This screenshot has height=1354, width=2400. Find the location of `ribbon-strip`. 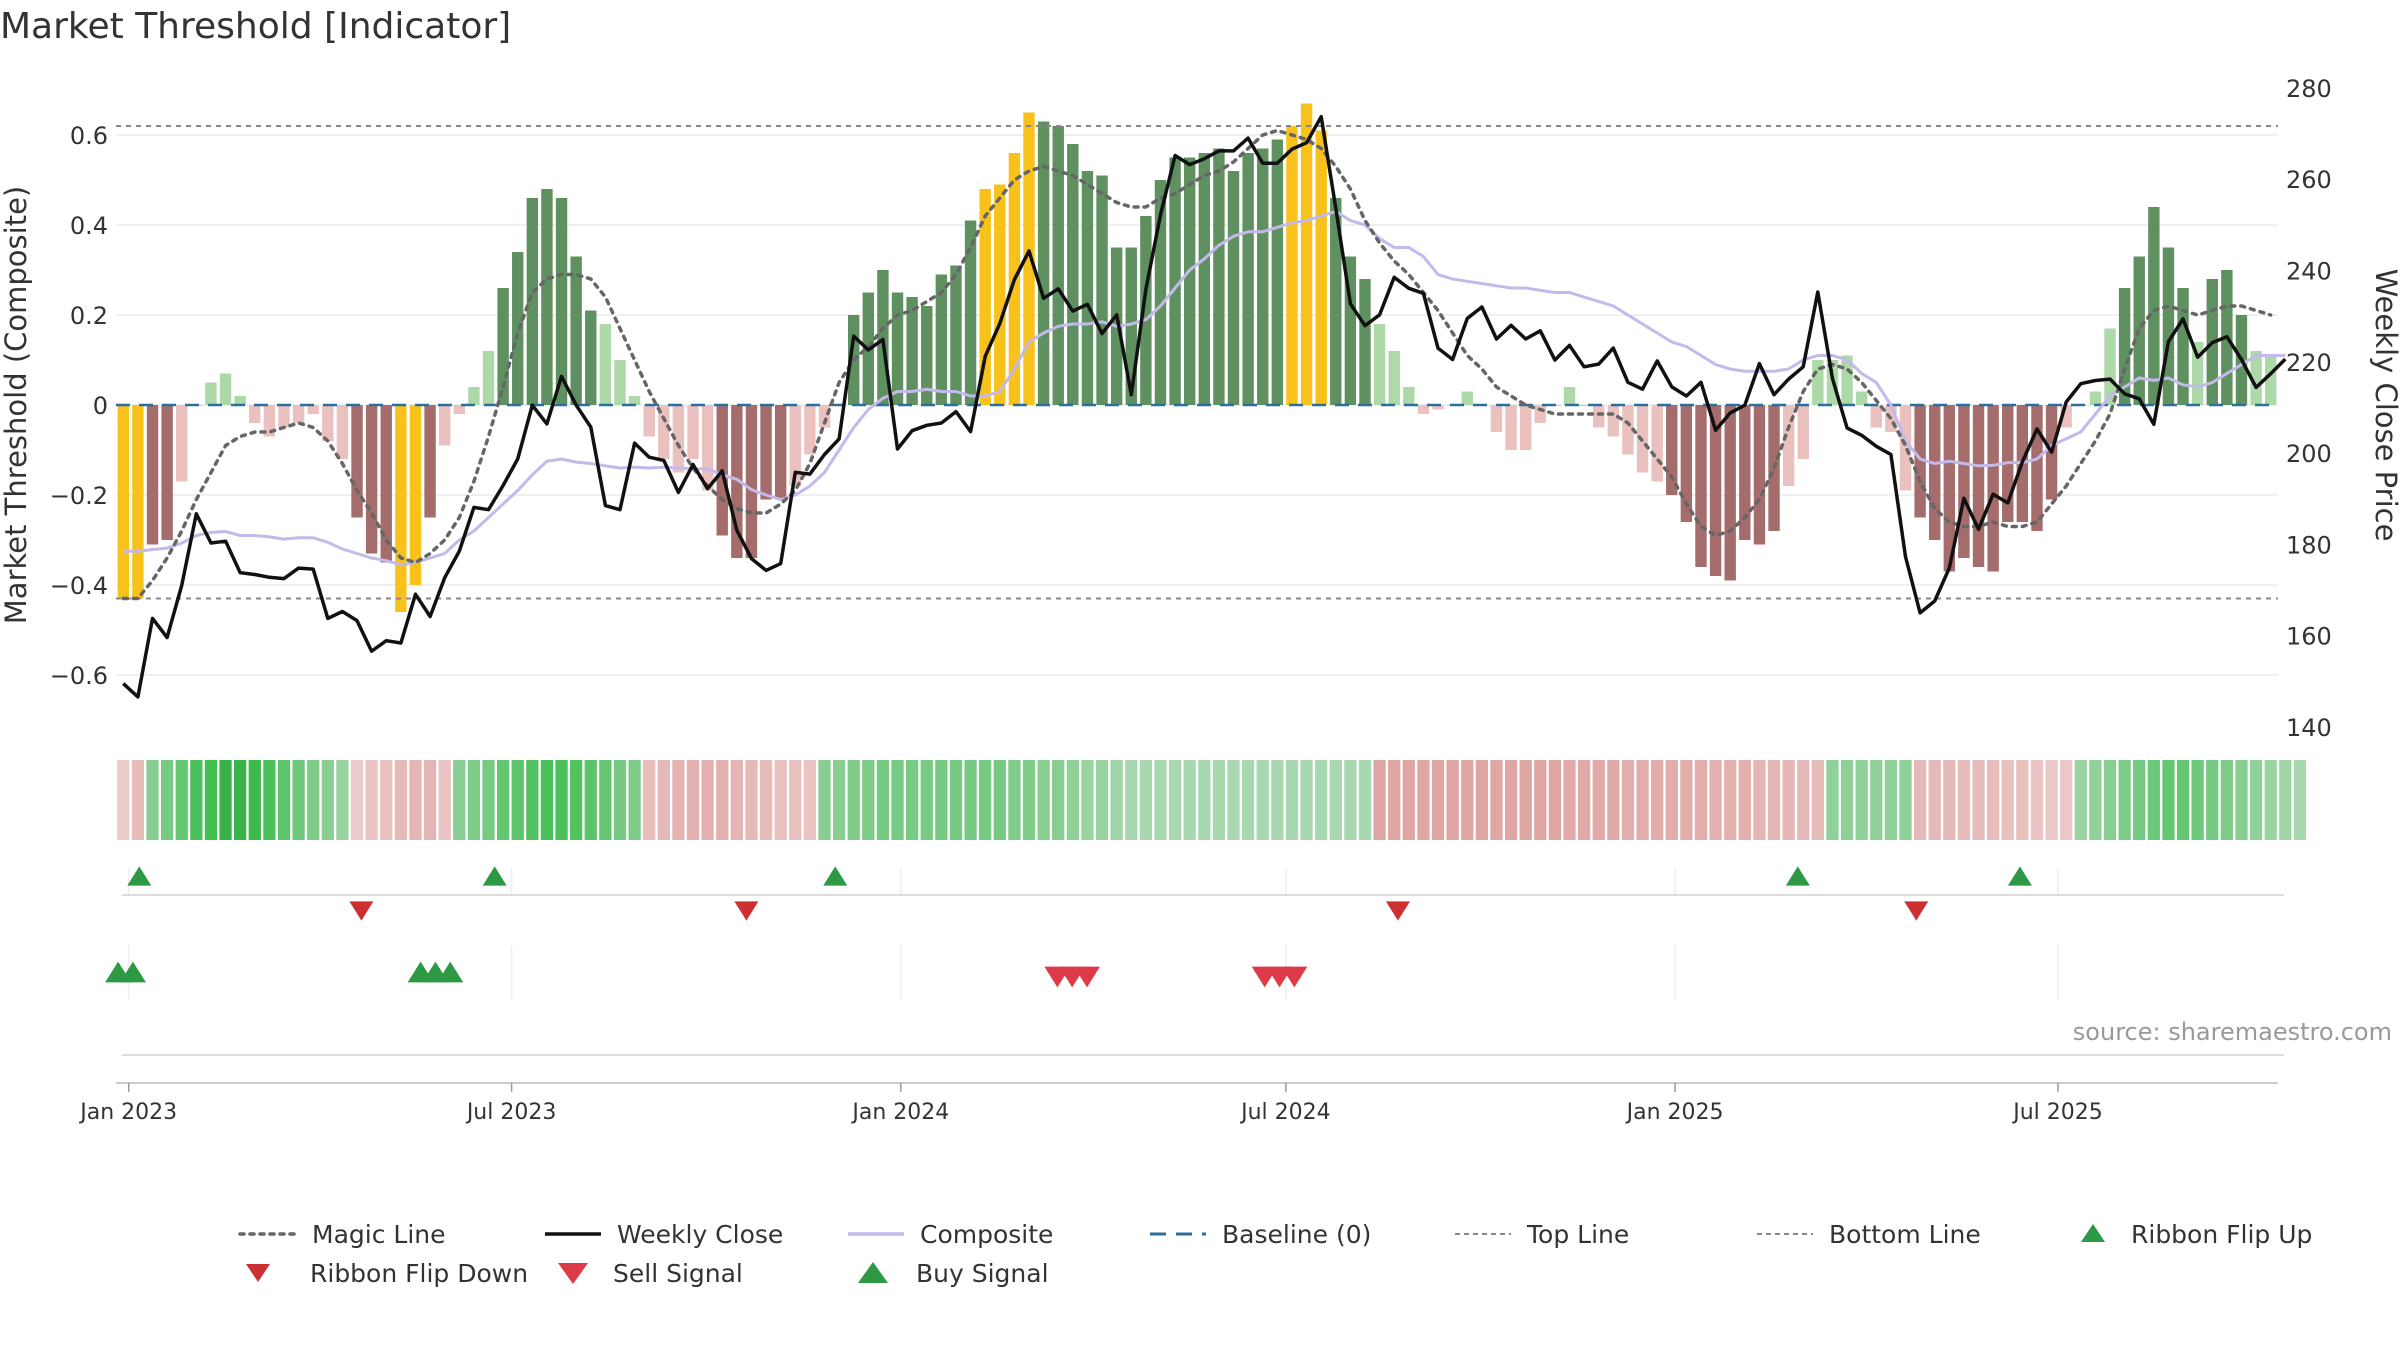

ribbon-strip is located at coordinates (1212, 800).